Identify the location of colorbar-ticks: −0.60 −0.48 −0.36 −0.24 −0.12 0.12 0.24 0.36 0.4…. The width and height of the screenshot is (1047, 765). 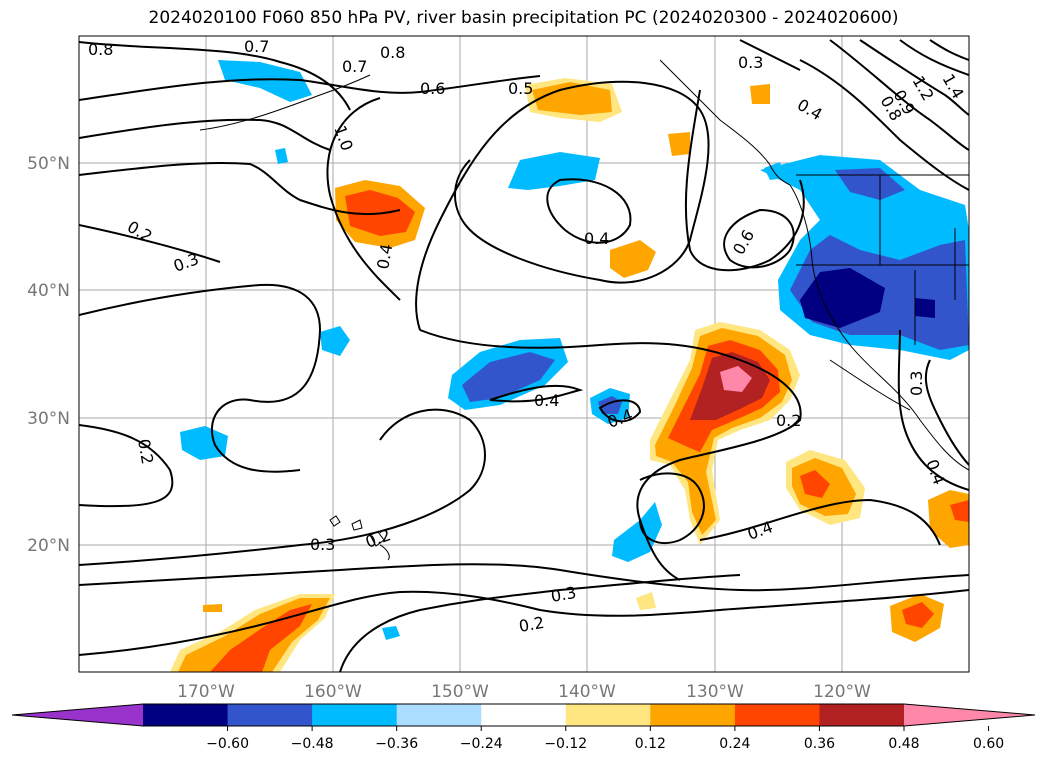
(605, 739).